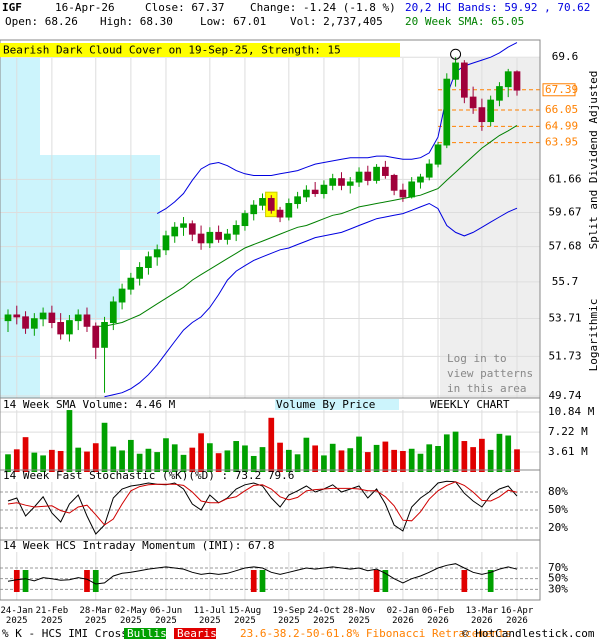 The width and height of the screenshot is (600, 640). What do you see at coordinates (245, 616) in the screenshot?
I see `x-tick-label: 15-Aug 2025` at bounding box center [245, 616].